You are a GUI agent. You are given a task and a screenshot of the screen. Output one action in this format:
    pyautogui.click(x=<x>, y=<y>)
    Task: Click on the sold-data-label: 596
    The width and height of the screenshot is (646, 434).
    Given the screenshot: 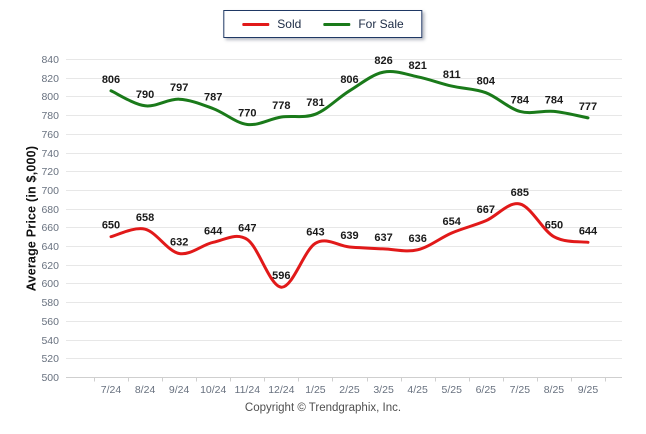 What is the action you would take?
    pyautogui.click(x=281, y=276)
    